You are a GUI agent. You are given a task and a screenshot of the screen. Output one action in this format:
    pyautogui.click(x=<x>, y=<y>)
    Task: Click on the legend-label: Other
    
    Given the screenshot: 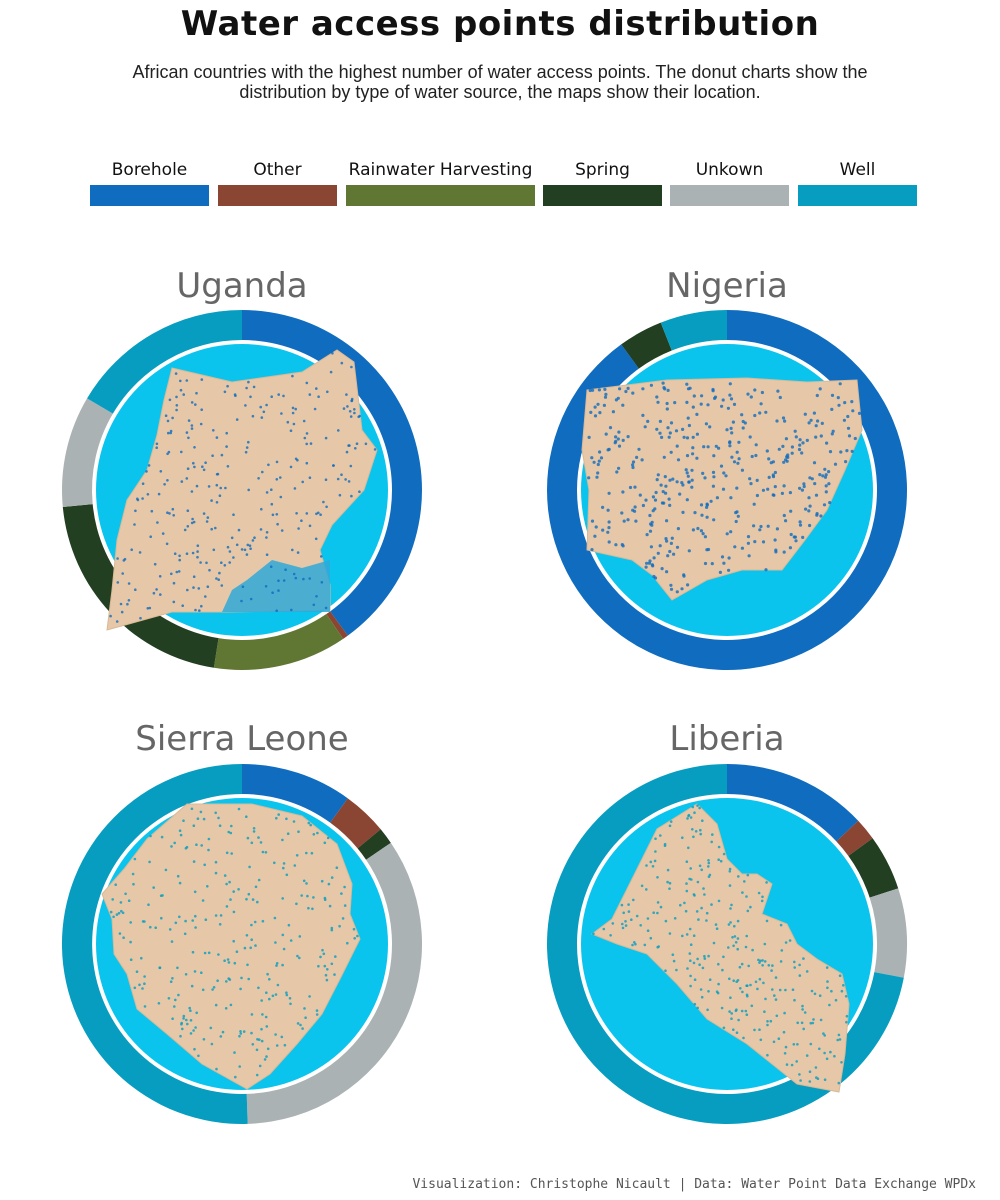 What is the action you would take?
    pyautogui.click(x=277, y=170)
    